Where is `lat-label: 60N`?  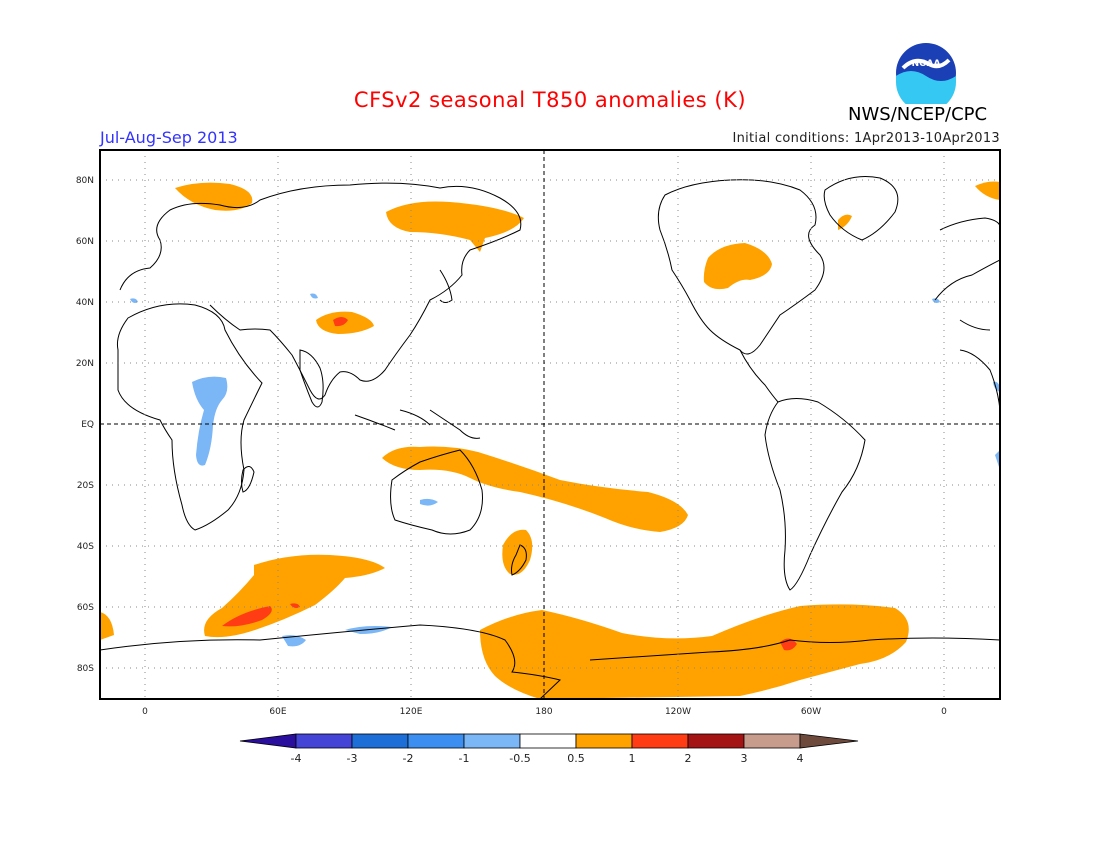
lat-label: 60N is located at coordinates (85, 242).